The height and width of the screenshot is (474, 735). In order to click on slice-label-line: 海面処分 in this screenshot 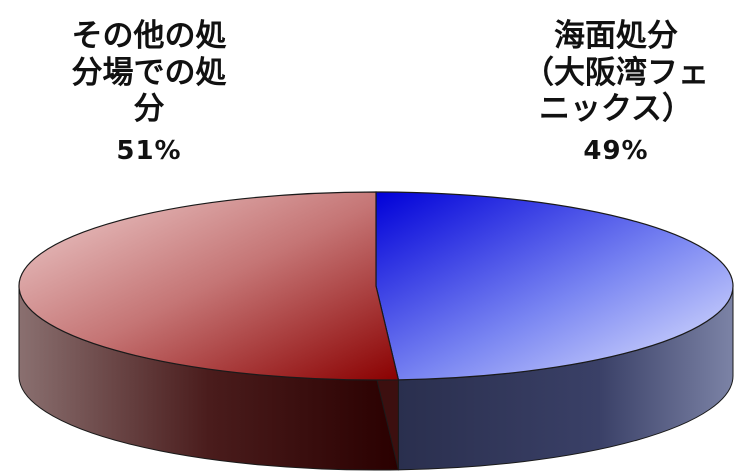, I will do `click(616, 36)`.